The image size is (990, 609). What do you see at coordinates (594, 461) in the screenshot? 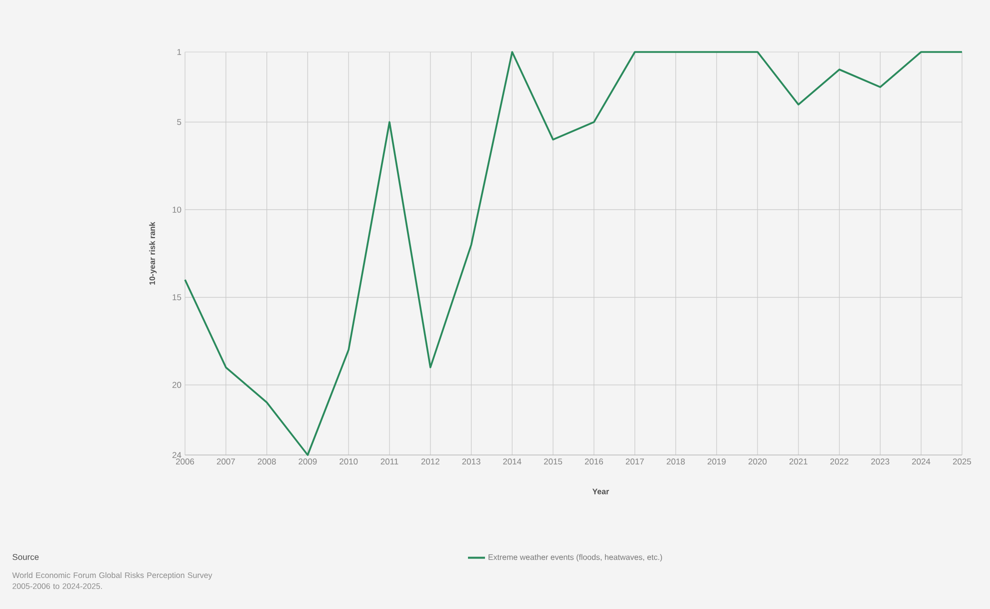
I see `x-tick-label: 2016` at bounding box center [594, 461].